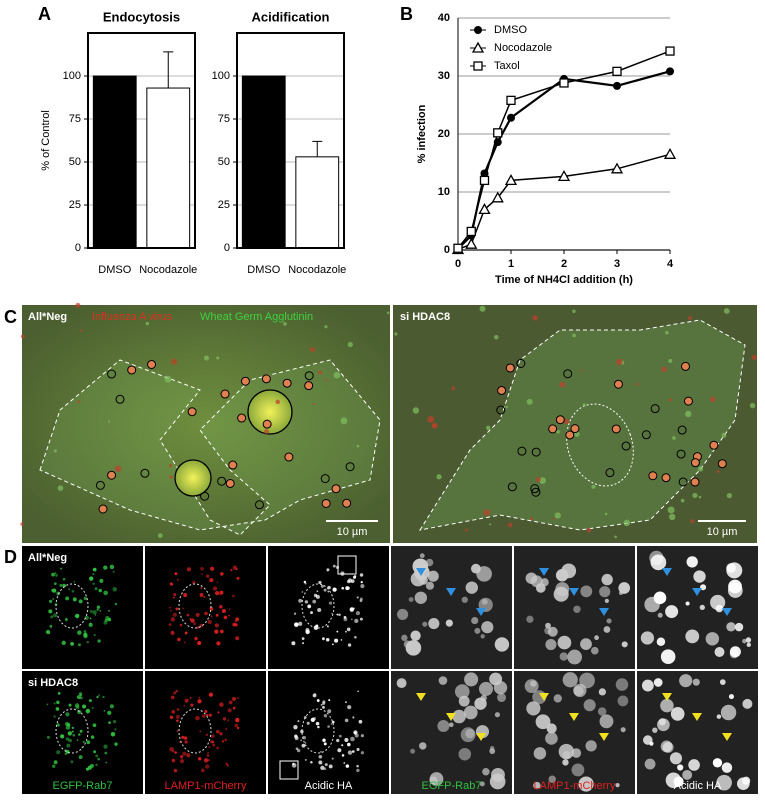 The height and width of the screenshot is (800, 765). What do you see at coordinates (722, 532) in the screenshot?
I see `scale-label: 10 µm` at bounding box center [722, 532].